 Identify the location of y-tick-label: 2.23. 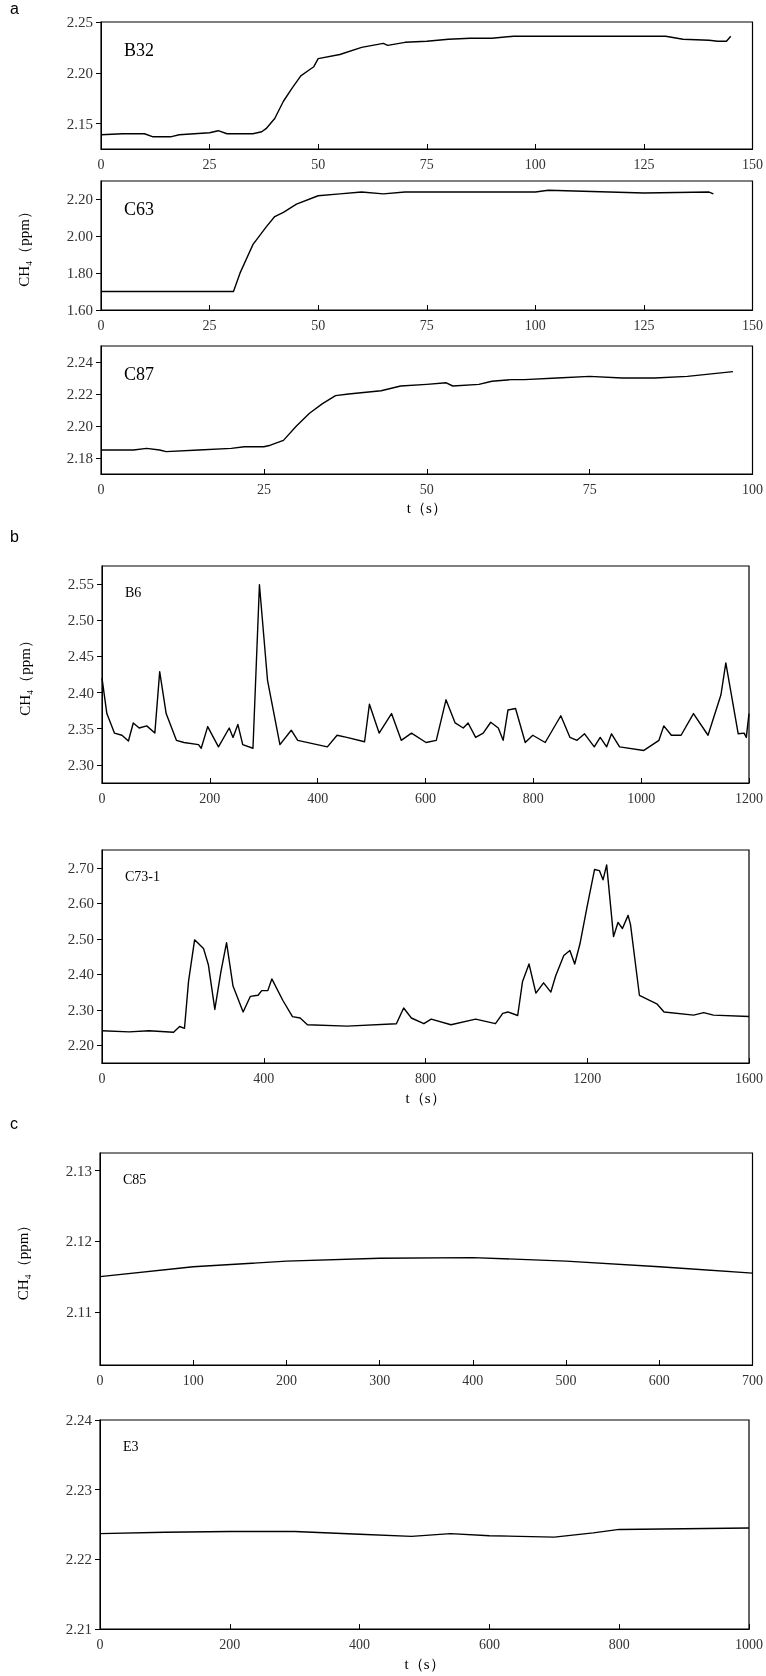
(78, 1489).